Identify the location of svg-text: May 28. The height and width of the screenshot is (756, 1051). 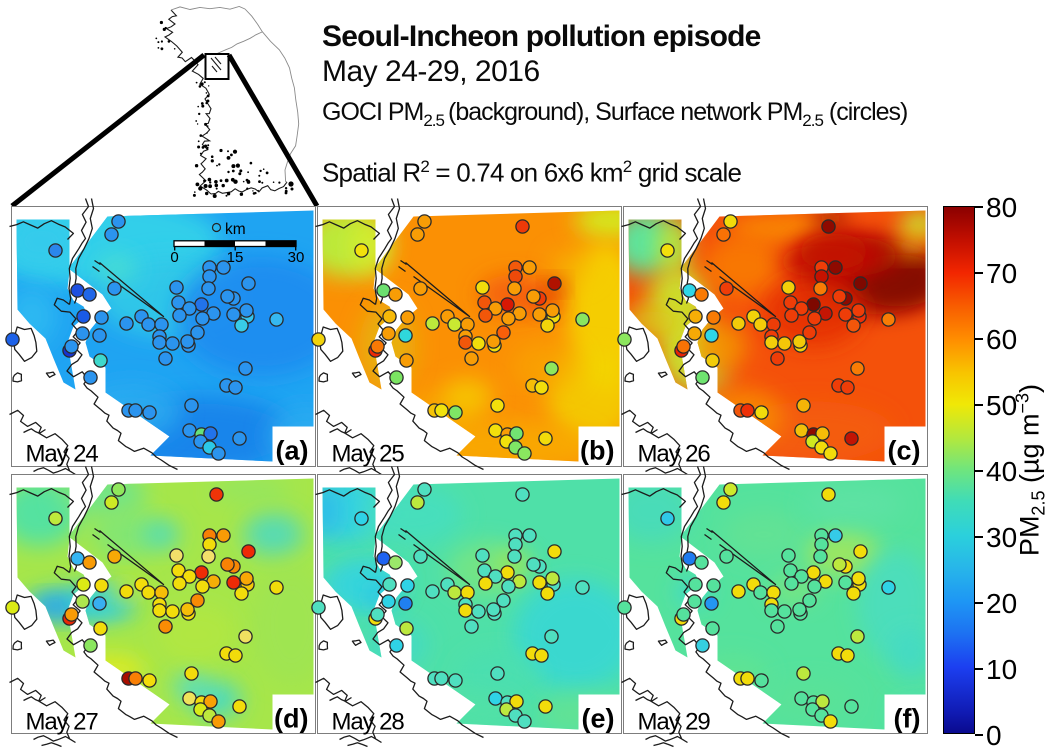
(368, 722).